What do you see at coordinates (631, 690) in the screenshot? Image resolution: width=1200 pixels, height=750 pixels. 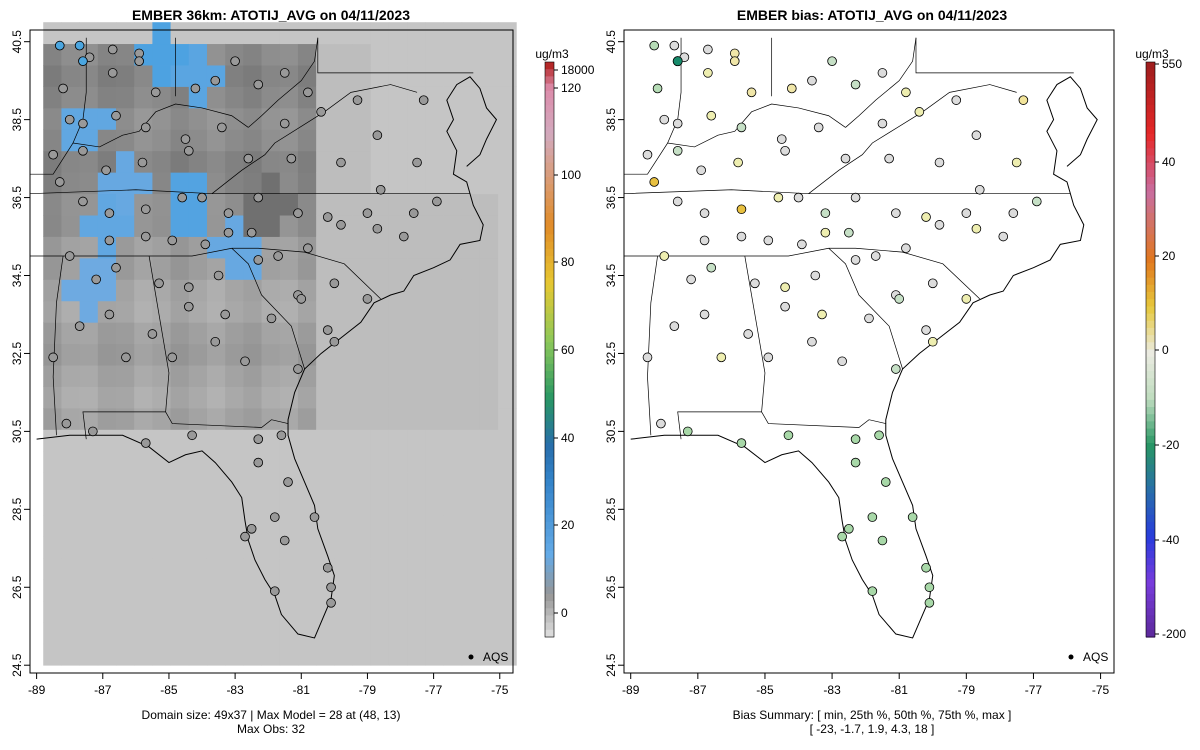 I see `right-x-tick-label: -89` at bounding box center [631, 690].